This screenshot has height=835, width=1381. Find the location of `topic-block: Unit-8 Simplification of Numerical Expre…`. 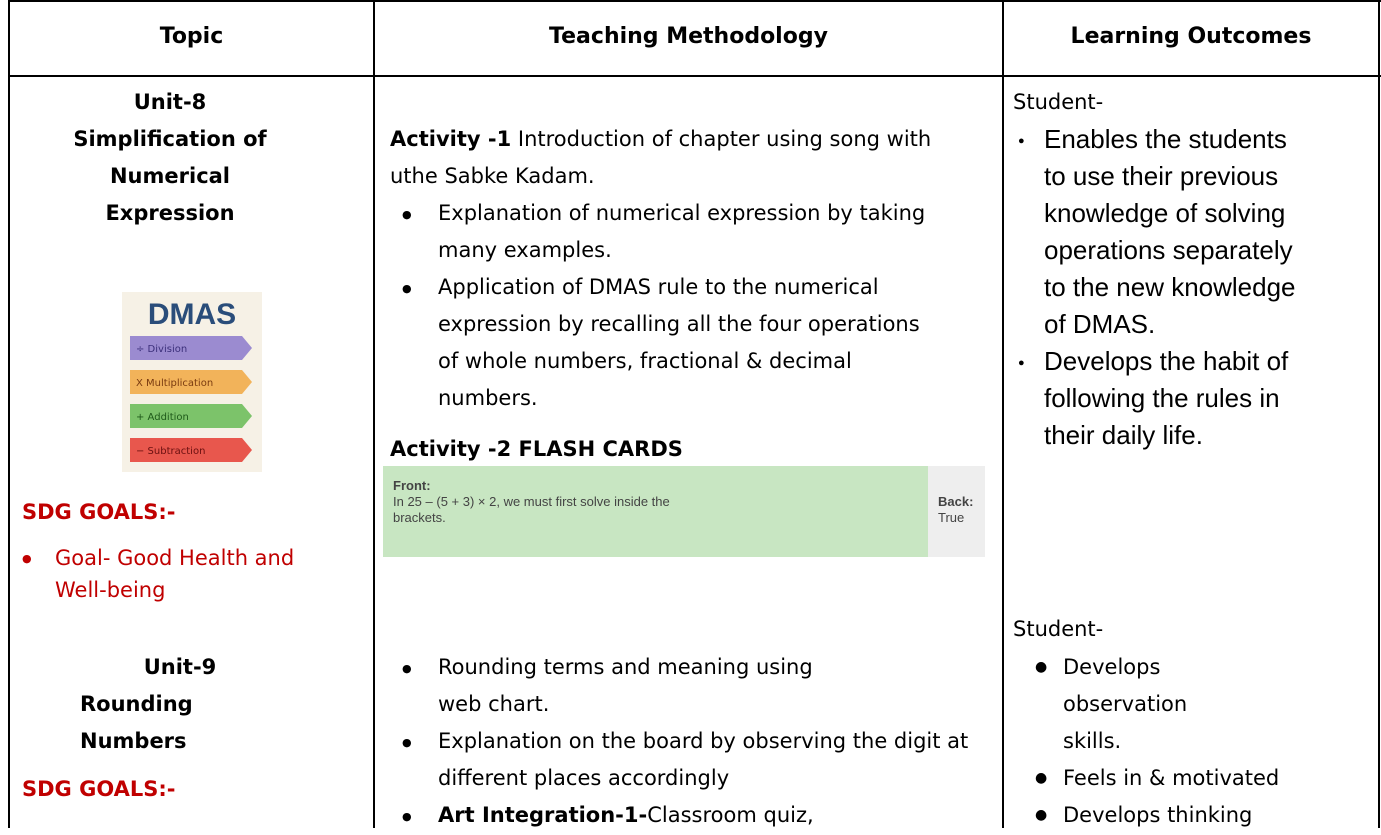

topic-block: Unit-8 Simplification of Numerical Expre… is located at coordinates (170, 158).